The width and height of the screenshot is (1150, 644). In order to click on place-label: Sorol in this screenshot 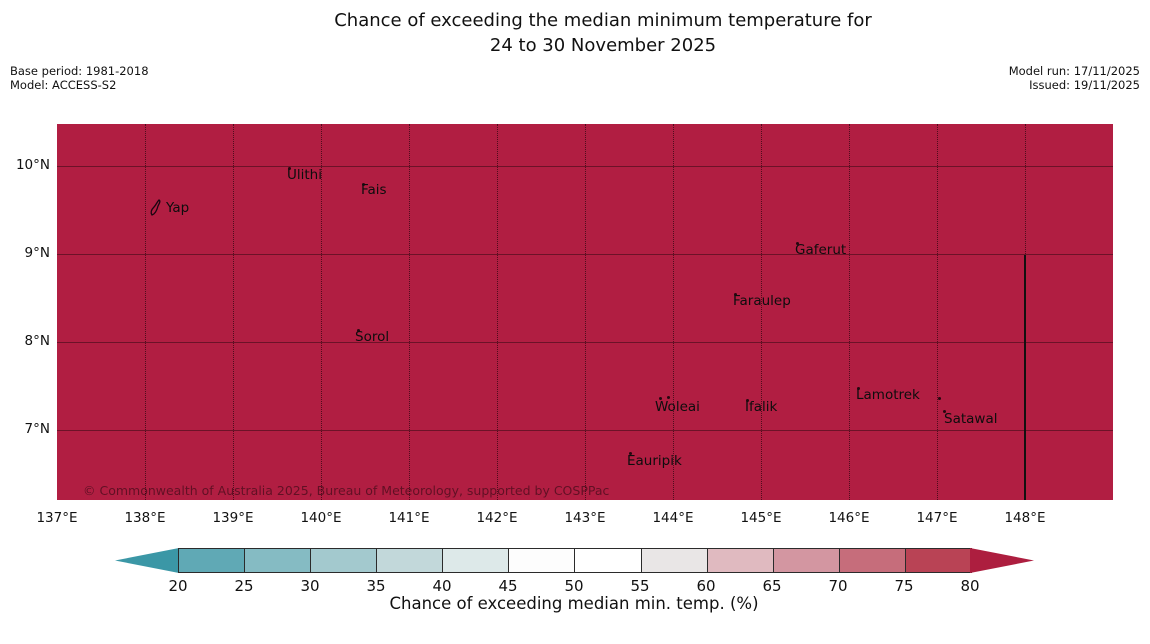, I will do `click(372, 337)`.